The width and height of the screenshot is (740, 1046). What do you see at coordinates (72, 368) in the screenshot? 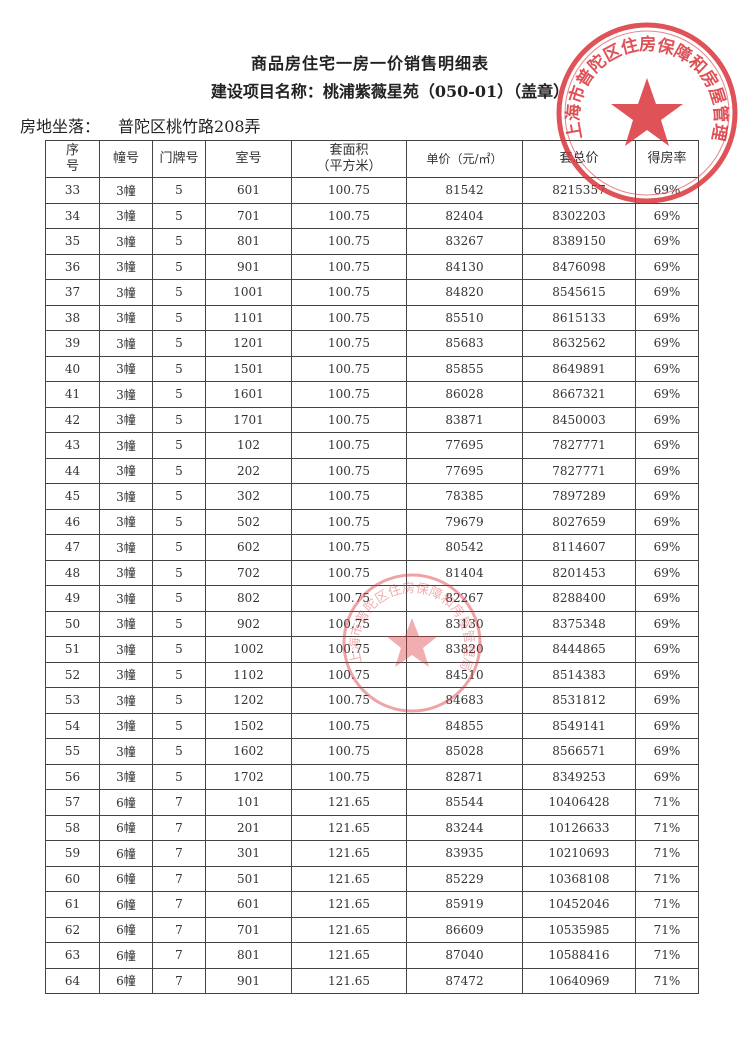
I see `cell-seq: 40` at bounding box center [72, 368].